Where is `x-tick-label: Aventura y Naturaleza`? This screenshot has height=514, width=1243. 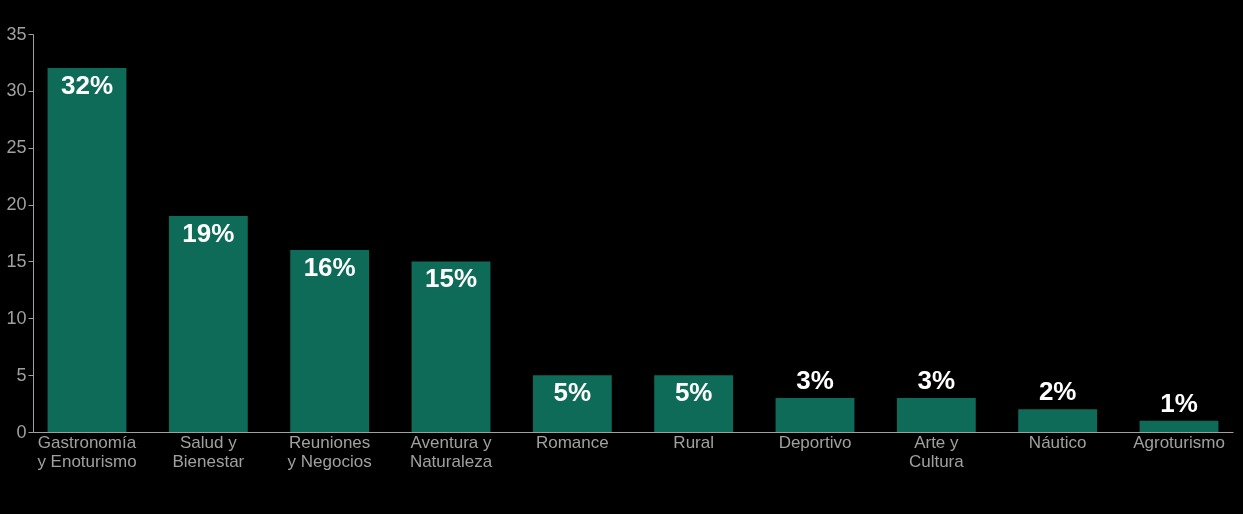 x-tick-label: Aventura y Naturaleza is located at coordinates (451, 451).